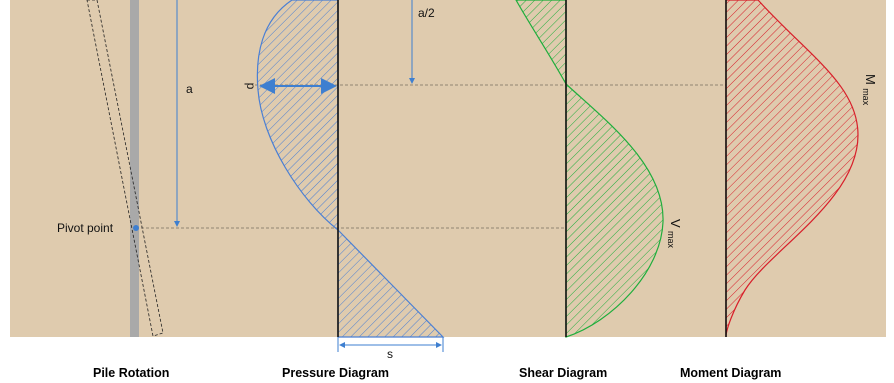  Describe the element at coordinates (730, 373) in the screenshot. I see `caption-moment-diagram: Moment Diagram` at that location.